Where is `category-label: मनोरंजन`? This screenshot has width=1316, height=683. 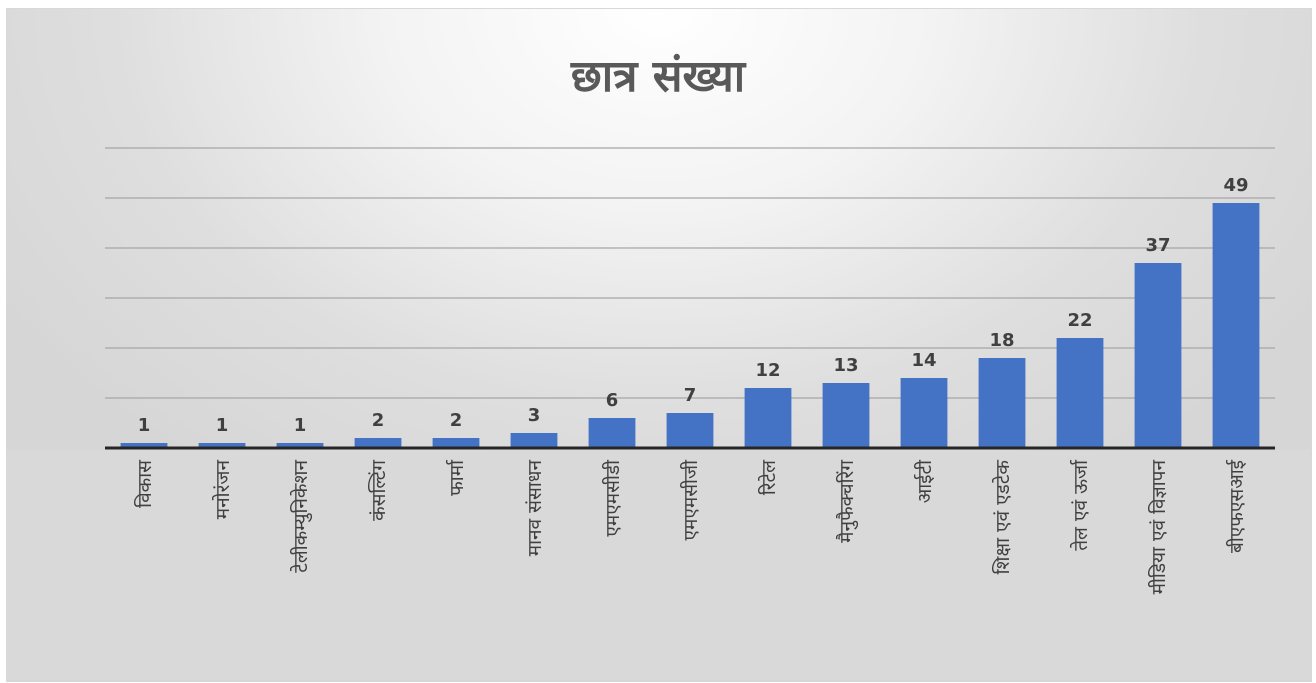 category-label: मनोरंजन is located at coordinates (222, 490).